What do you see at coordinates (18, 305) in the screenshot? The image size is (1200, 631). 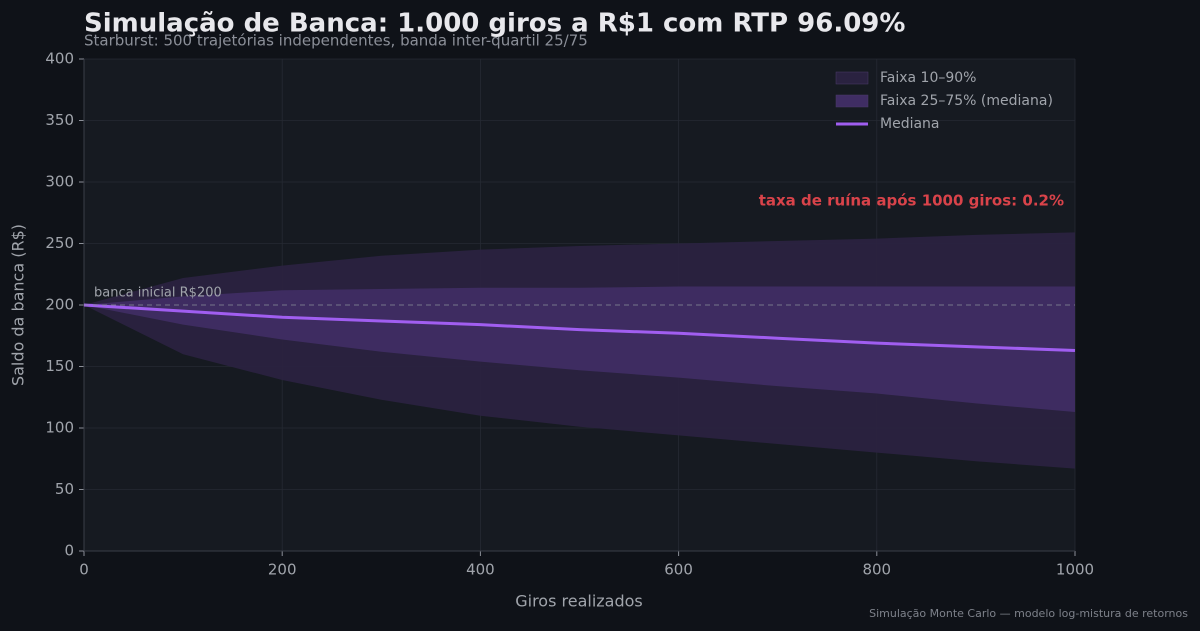 I see `y-axis-label: Saldo da banca (R$)` at bounding box center [18, 305].